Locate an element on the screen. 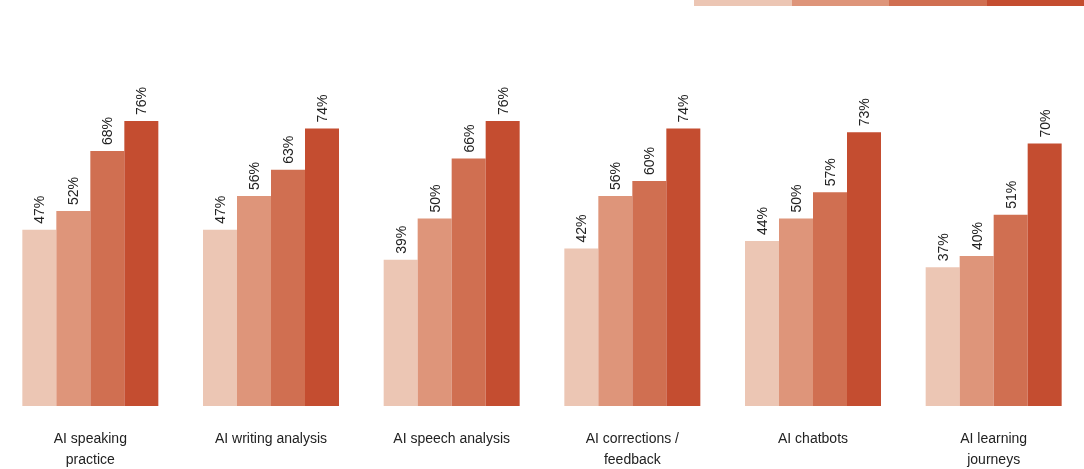 Image resolution: width=1084 pixels, height=469 pixels. data-label: 68% is located at coordinates (107, 130).